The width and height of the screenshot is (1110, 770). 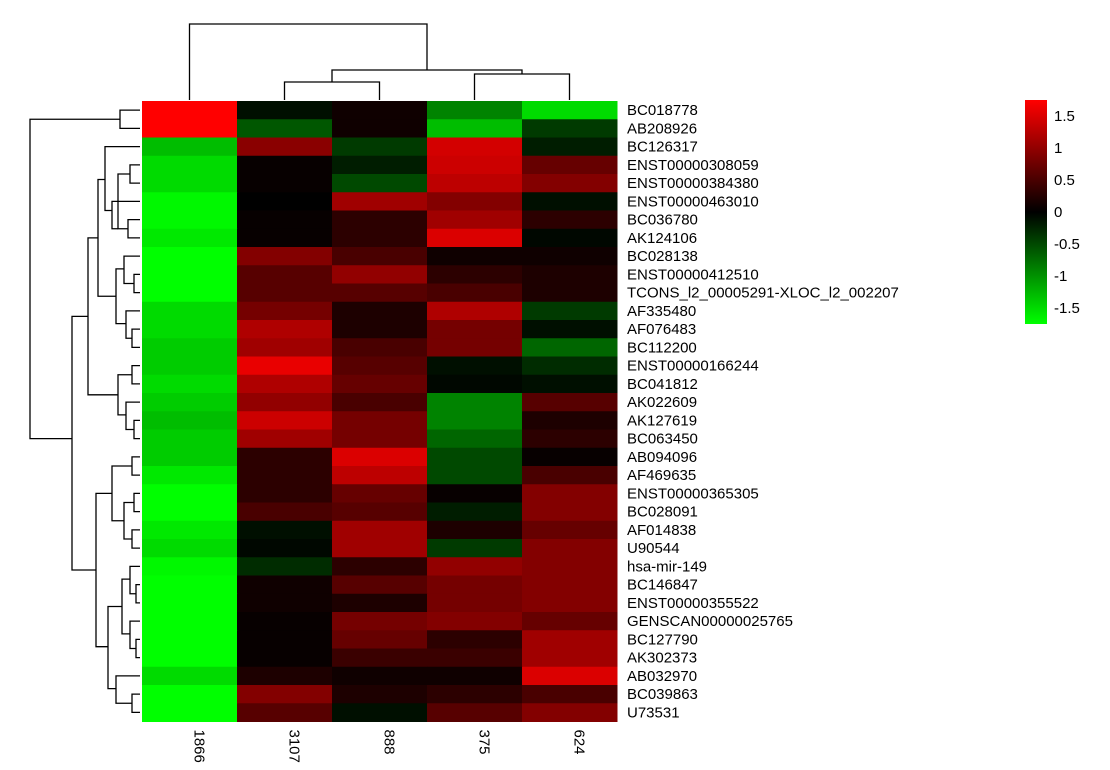 What do you see at coordinates (661, 475) in the screenshot?
I see `row-label: AF469635` at bounding box center [661, 475].